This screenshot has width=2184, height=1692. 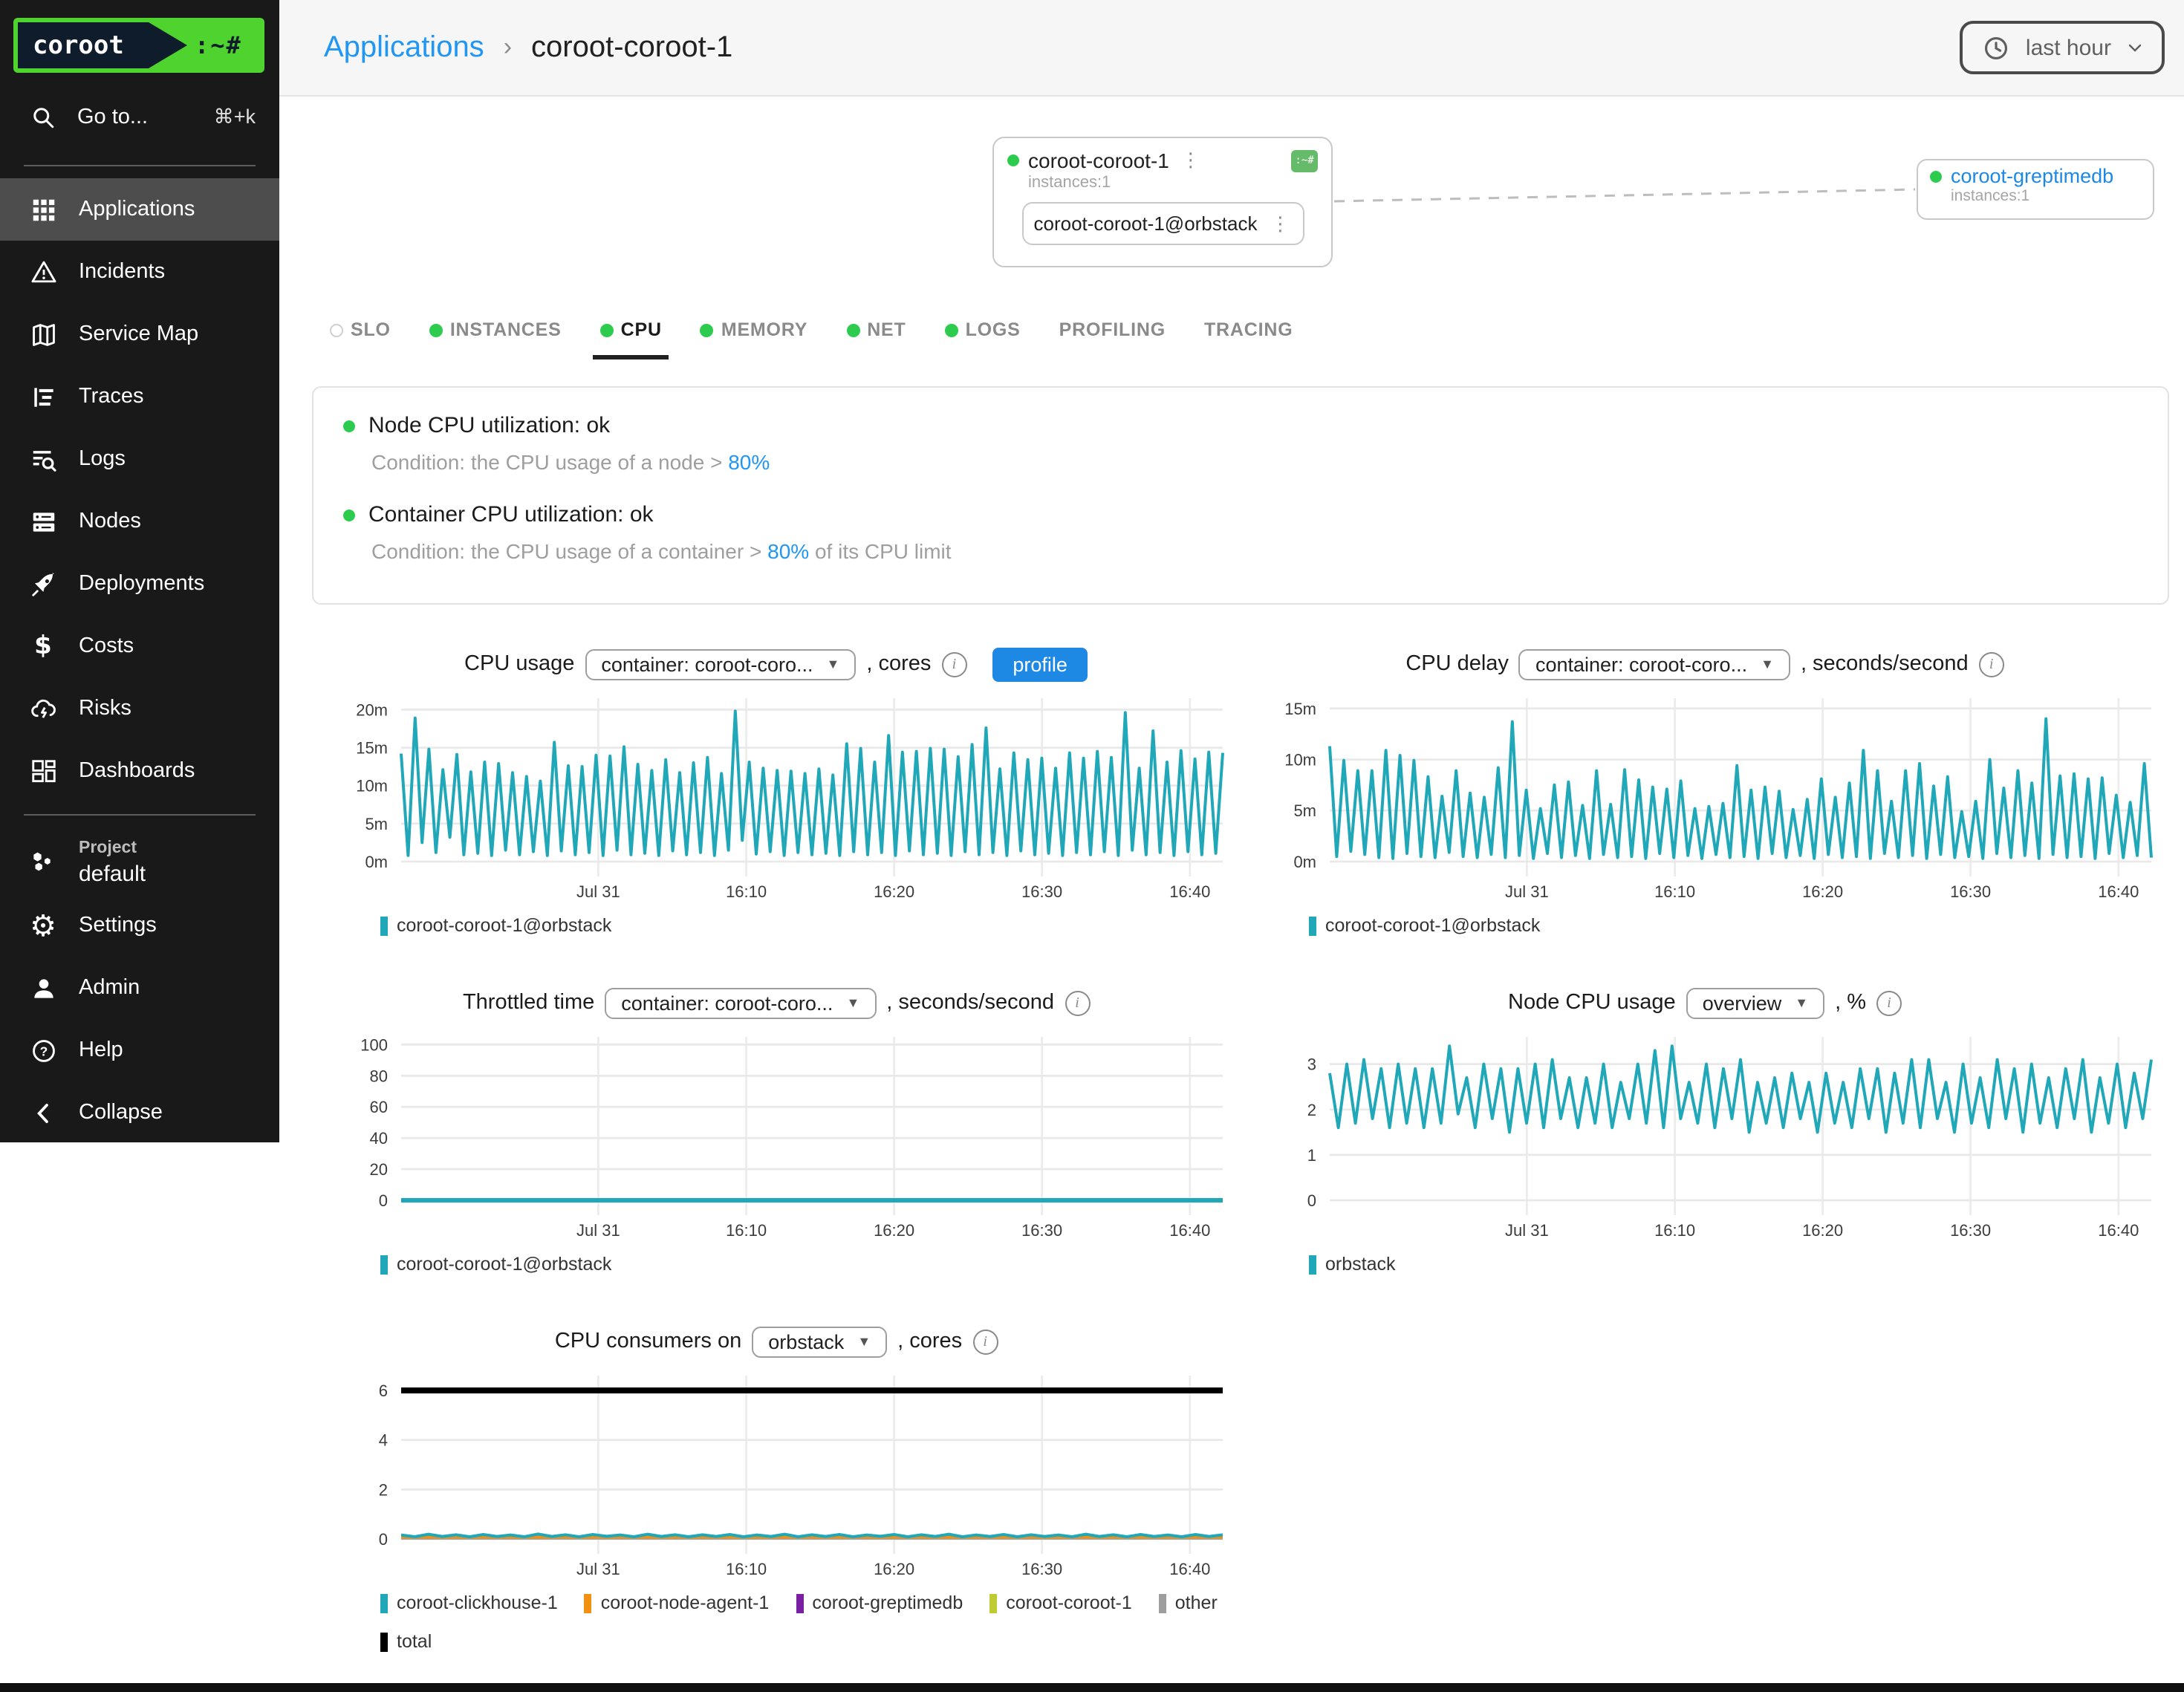 What do you see at coordinates (777, 797) in the screenshot?
I see `chart-plot-cpu-usage: Jul 31 16:10 16:20 16:30 16:40 0m 5m 10m 15m 20m` at bounding box center [777, 797].